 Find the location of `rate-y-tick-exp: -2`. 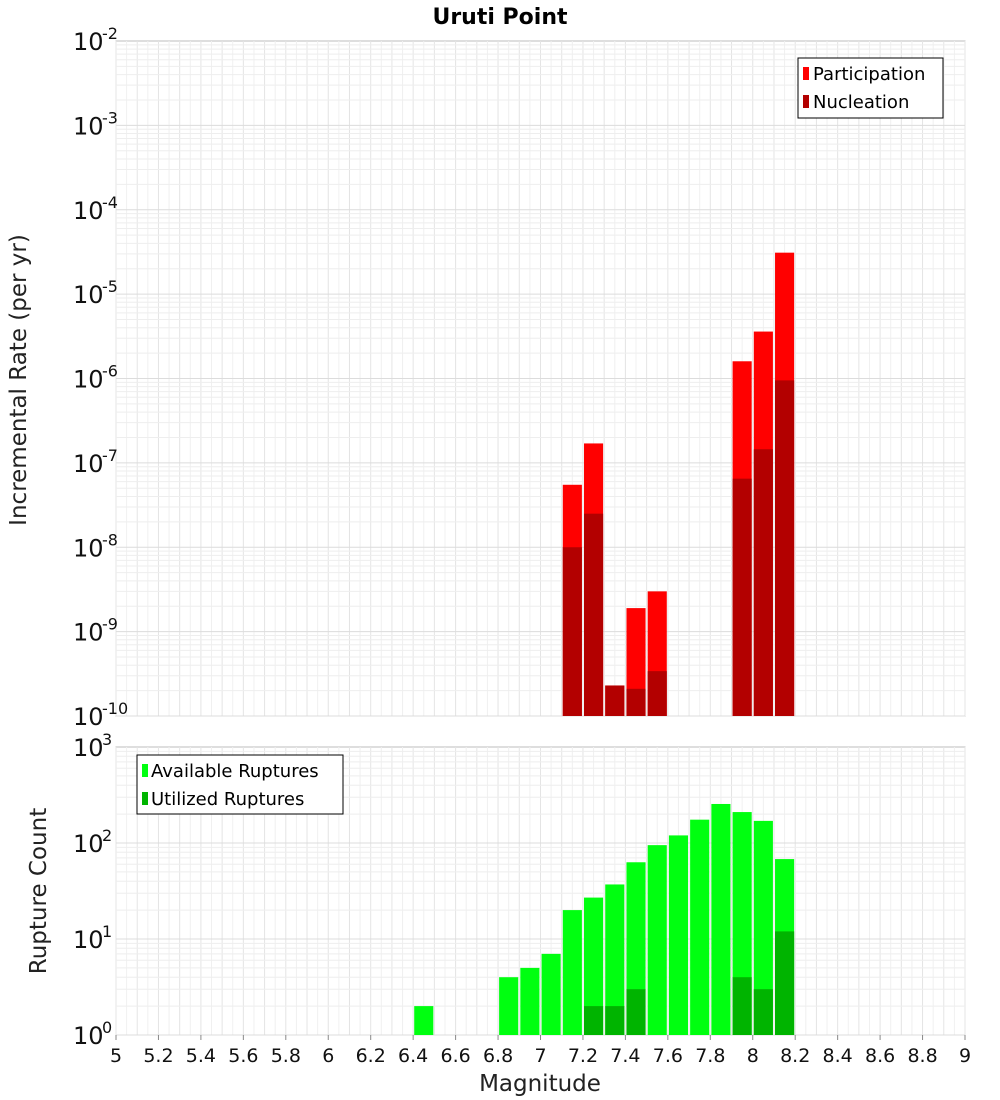

rate-y-tick-exp: -2 is located at coordinates (110, 33).